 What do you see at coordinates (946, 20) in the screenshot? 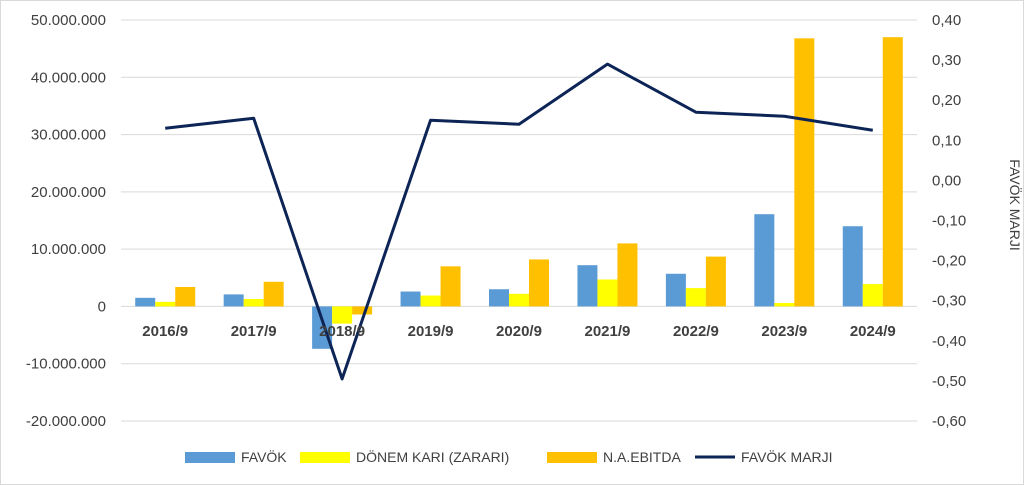
I see `y2-tick-label: 0,40` at bounding box center [946, 20].